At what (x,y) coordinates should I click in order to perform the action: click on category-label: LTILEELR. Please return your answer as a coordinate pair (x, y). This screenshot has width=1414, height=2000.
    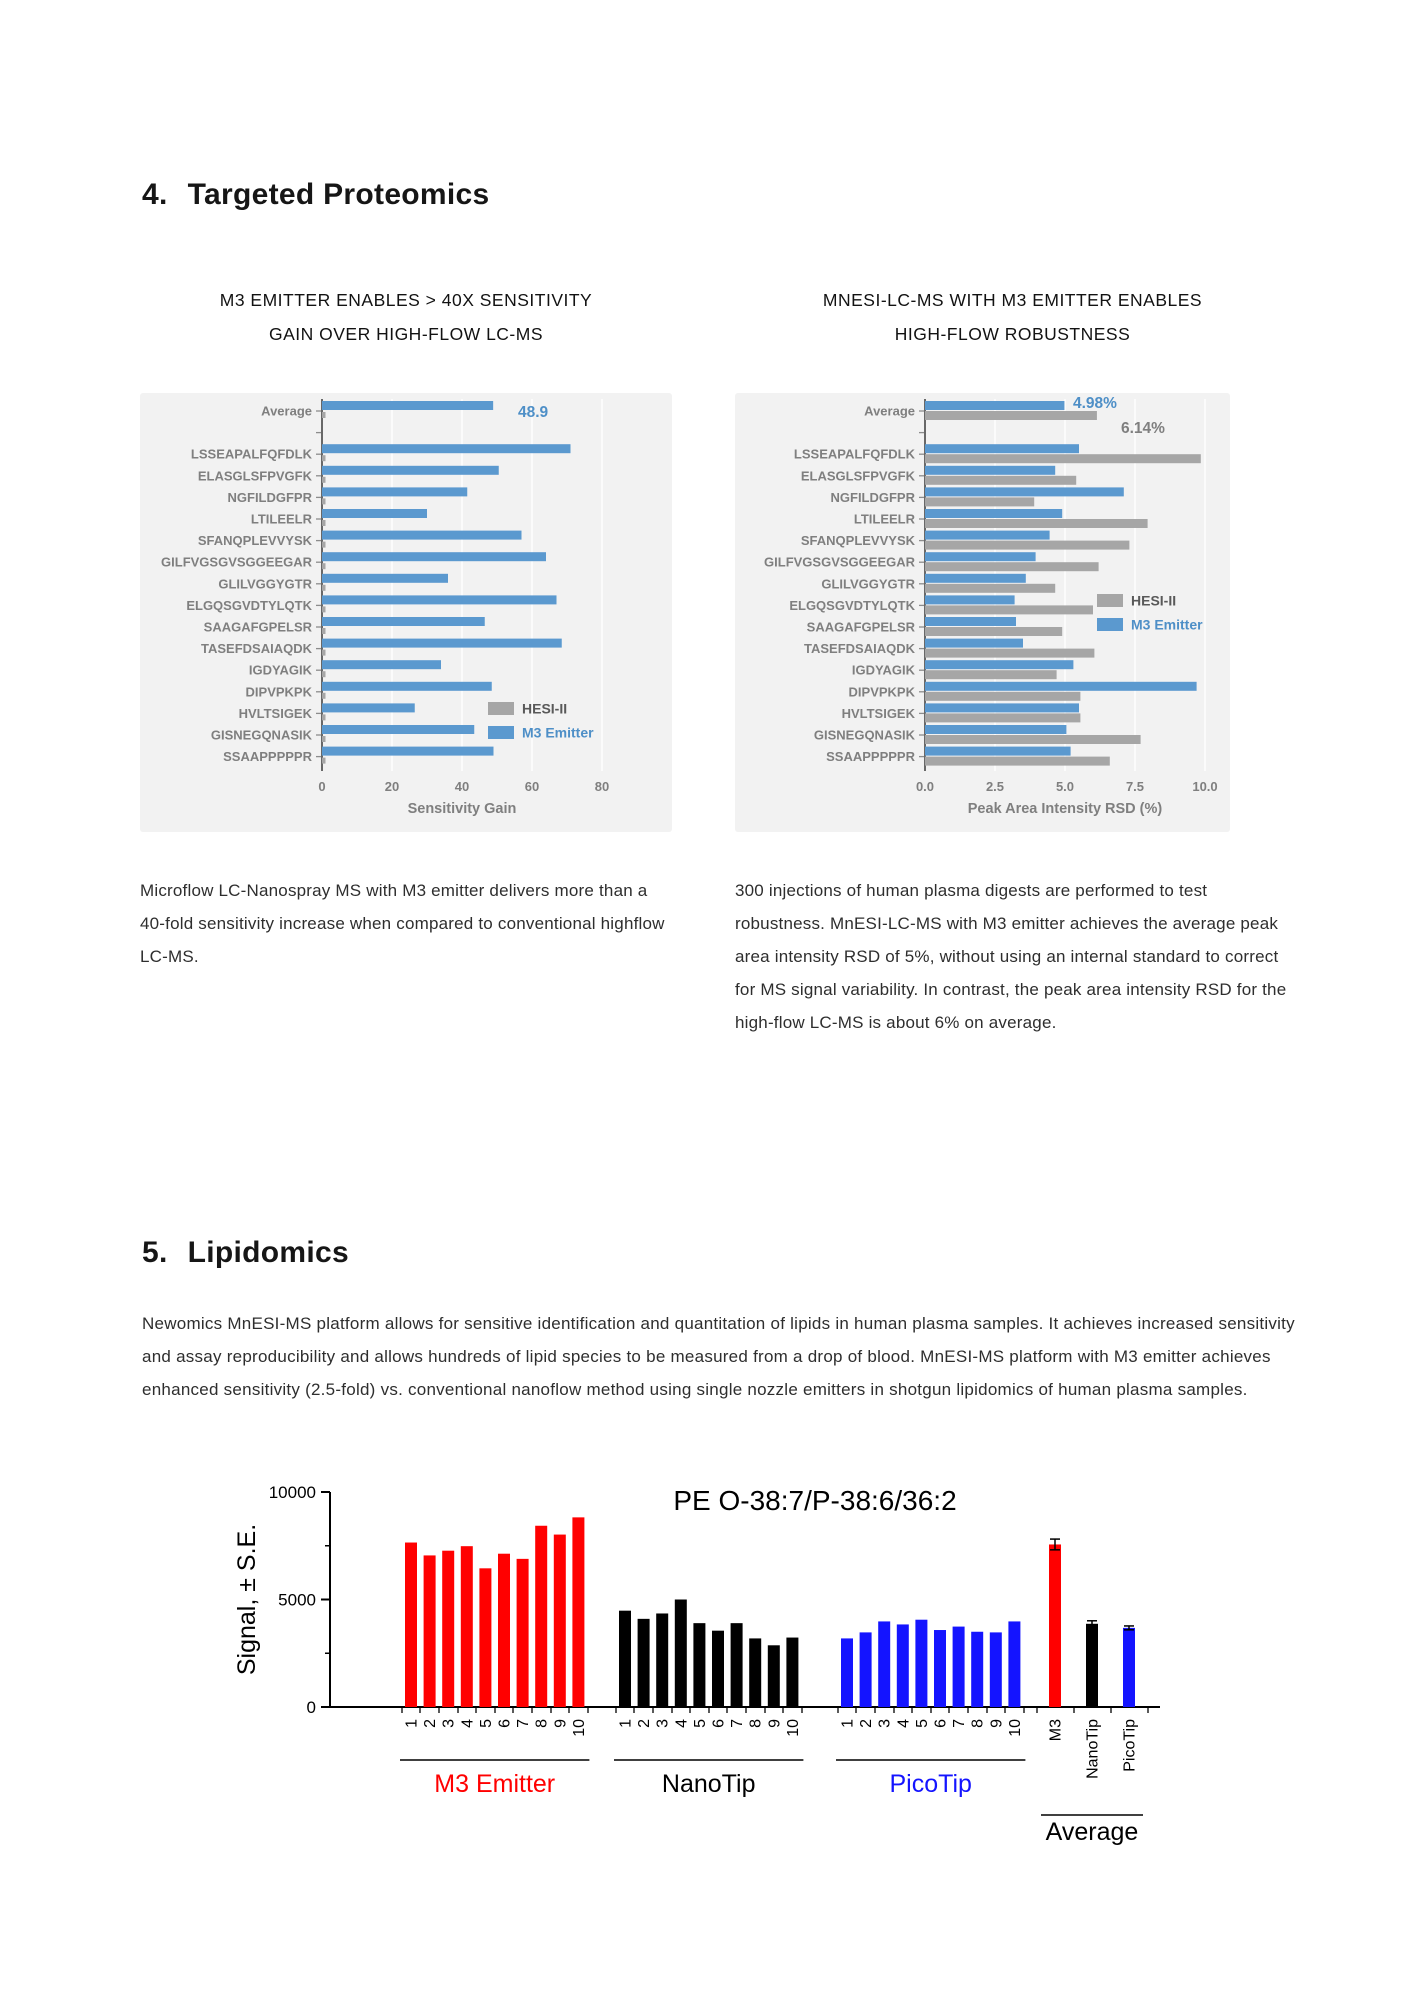
    Looking at the image, I should click on (282, 519).